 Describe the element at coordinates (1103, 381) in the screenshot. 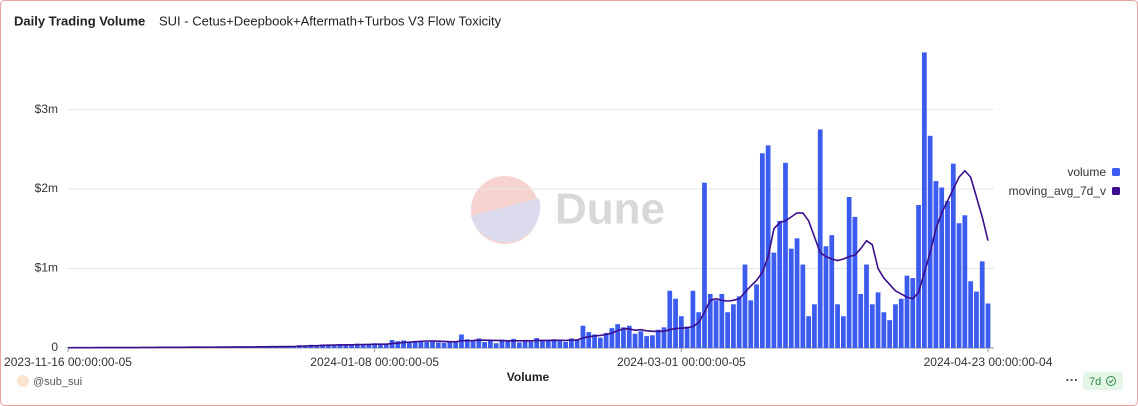

I see `refresh-badge: 7d` at that location.